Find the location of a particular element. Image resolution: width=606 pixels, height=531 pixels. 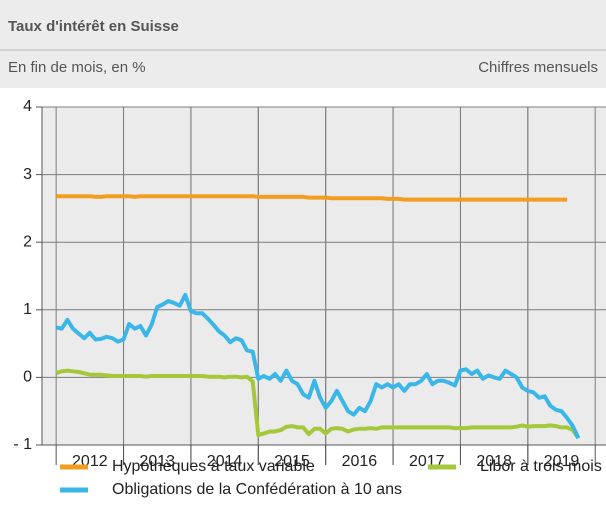

y-tick-label: 4 is located at coordinates (27, 106).